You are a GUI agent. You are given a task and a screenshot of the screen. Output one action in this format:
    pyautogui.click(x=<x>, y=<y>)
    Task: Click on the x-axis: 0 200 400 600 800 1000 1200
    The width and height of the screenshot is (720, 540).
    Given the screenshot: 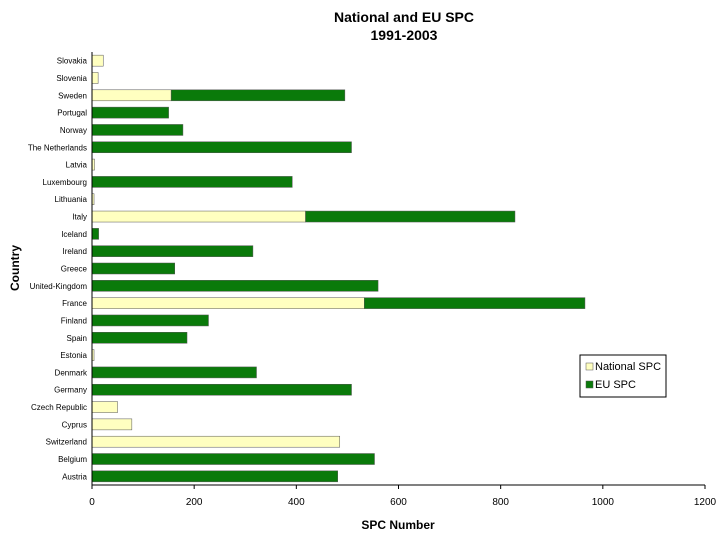 What is the action you would take?
    pyautogui.click(x=403, y=496)
    